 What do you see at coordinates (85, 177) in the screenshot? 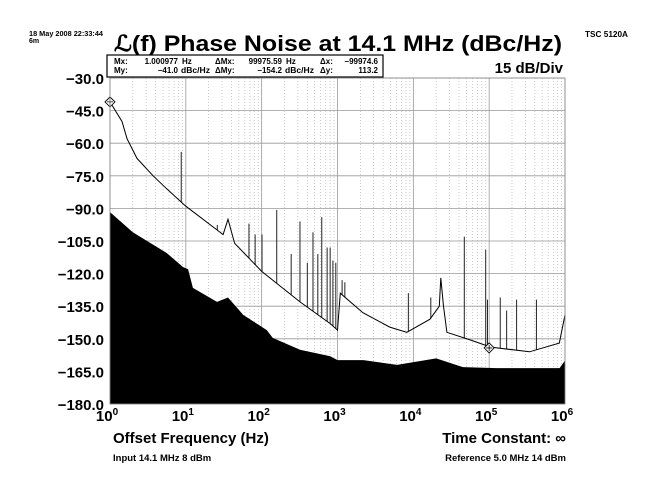
I see `y-tick-label: −75.0` at bounding box center [85, 177].